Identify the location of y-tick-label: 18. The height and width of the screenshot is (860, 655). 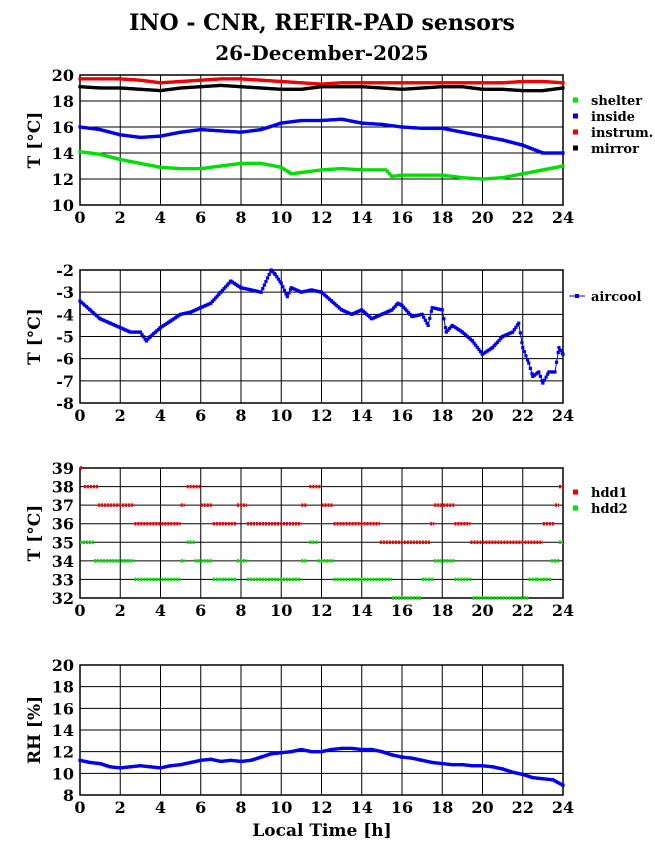
(63, 101).